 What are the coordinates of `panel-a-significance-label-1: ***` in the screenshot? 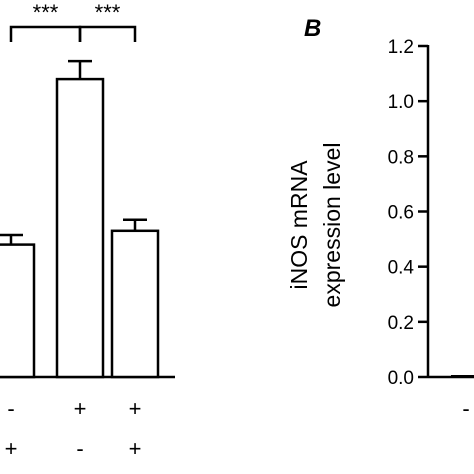 It's located at (46, 12).